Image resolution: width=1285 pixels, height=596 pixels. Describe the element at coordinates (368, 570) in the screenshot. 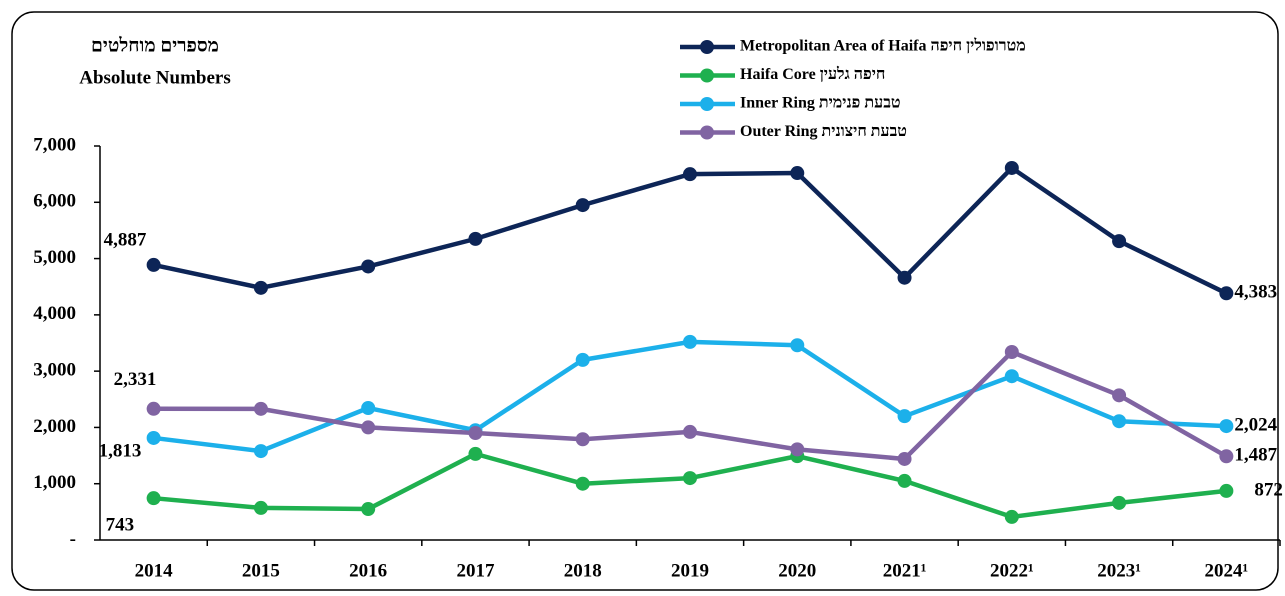

I see `x-tick-label: 2016` at that location.